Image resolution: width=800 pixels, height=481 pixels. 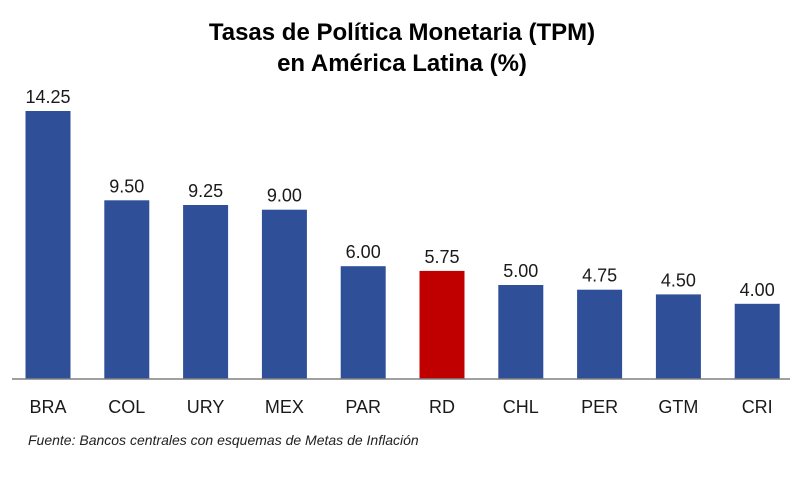 I want to click on value-label-gtm: 4.50, so click(x=678, y=280).